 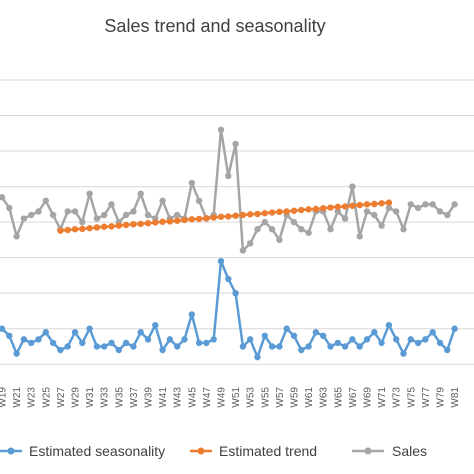 I want to click on legend-item-sales: Sales, so click(x=389, y=451).